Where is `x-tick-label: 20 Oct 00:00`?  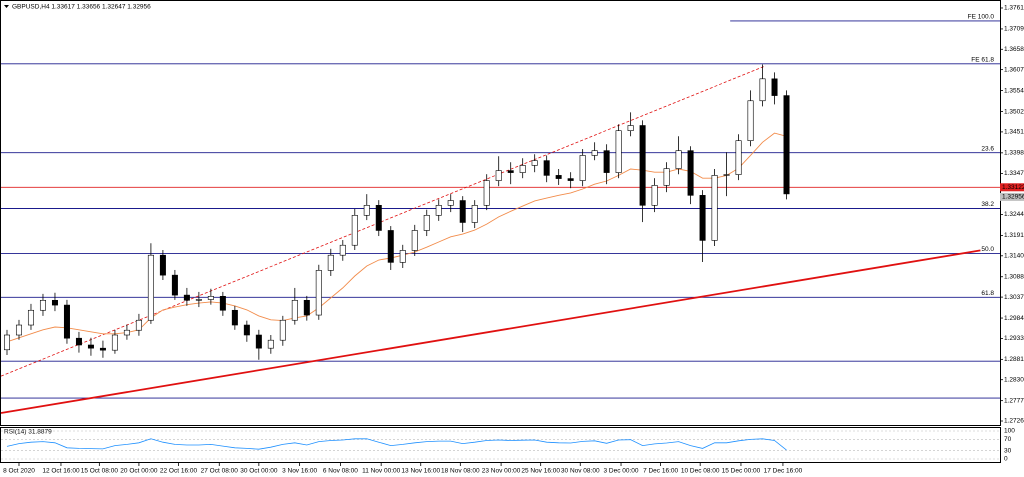 x-tick-label: 20 Oct 00:00 is located at coordinates (139, 471).